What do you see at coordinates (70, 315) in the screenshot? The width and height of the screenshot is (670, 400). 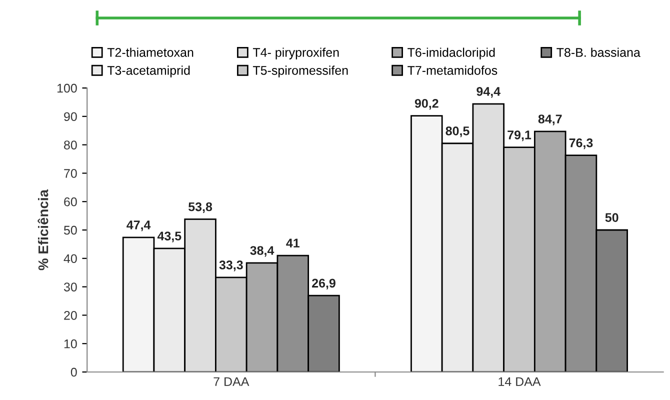 I see `y-tick-label: 20` at bounding box center [70, 315].